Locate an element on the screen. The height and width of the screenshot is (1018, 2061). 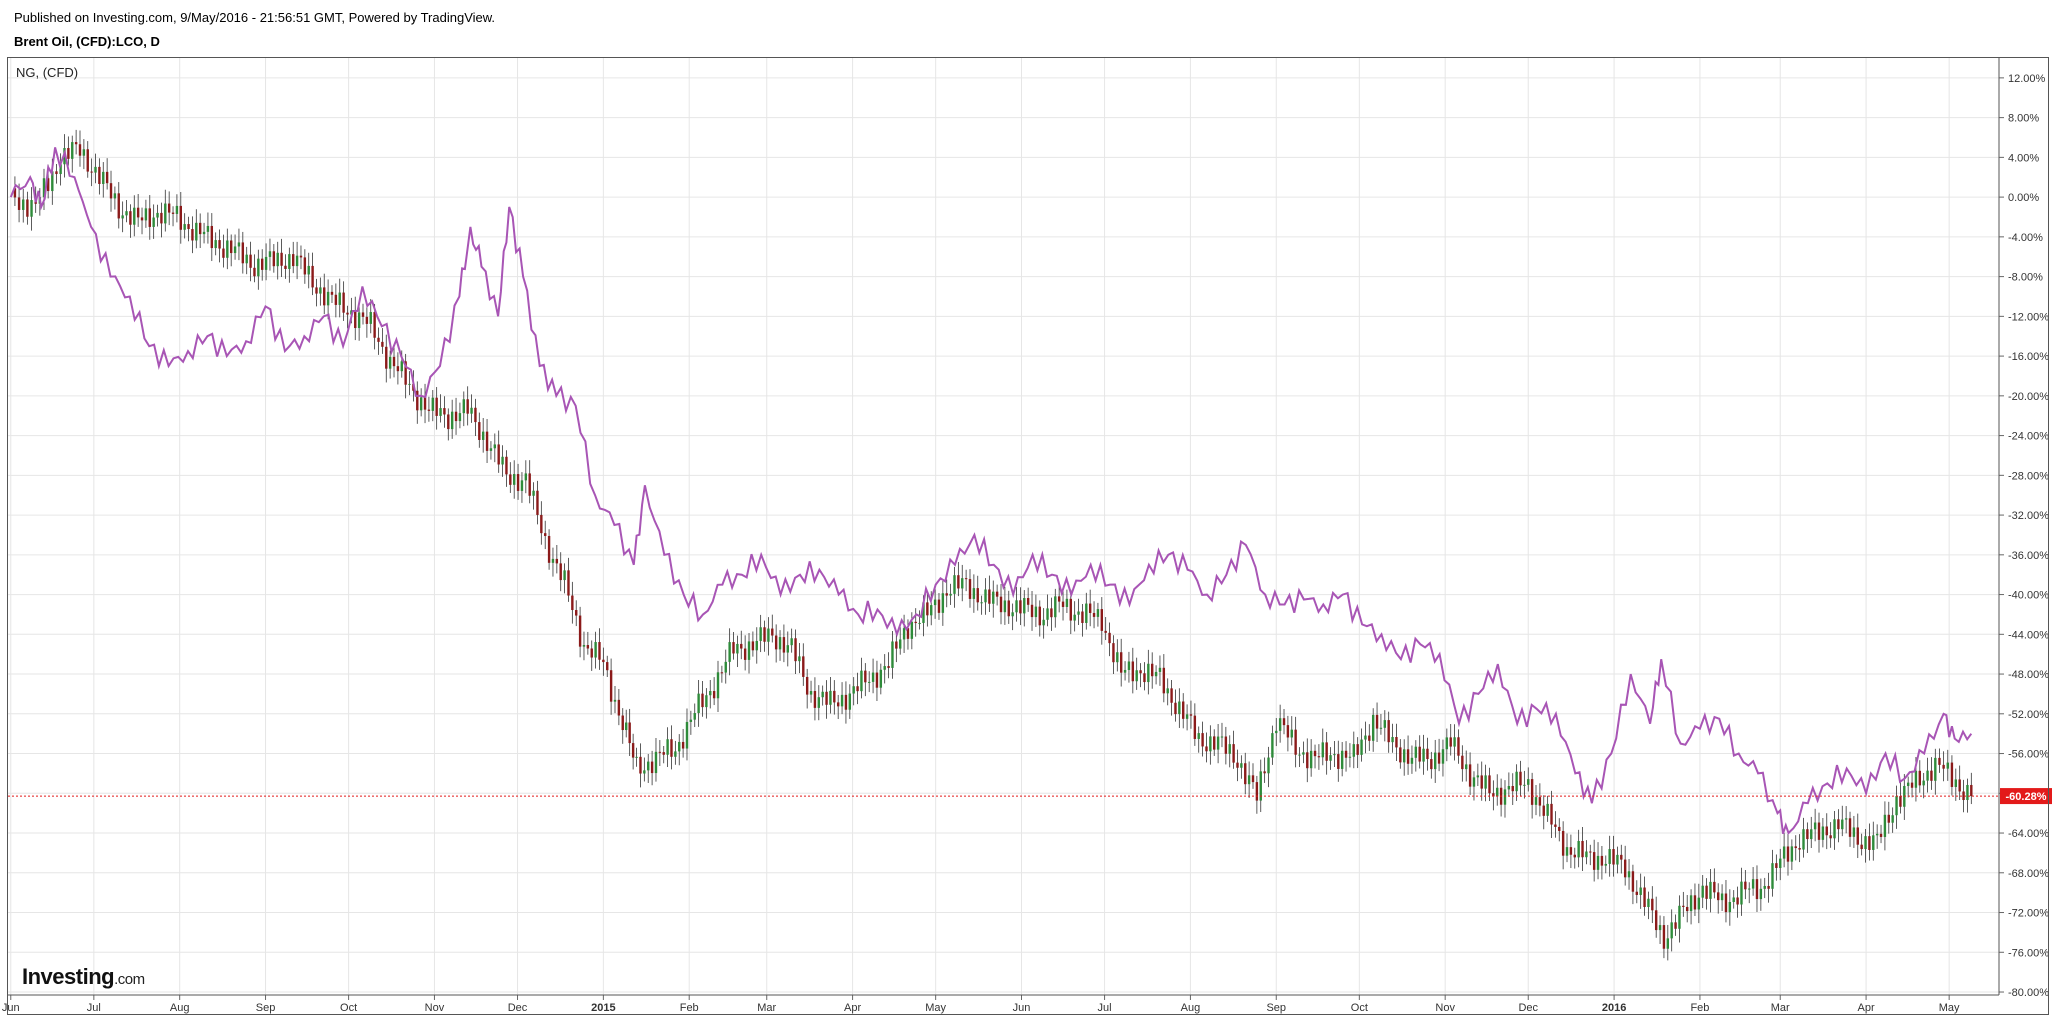
x-tick-label: Aug is located at coordinates (180, 1008).